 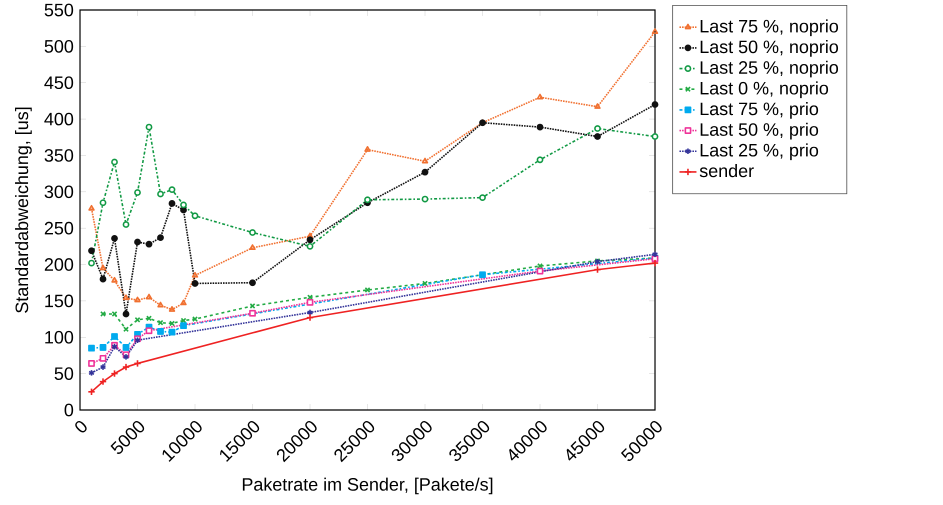 I want to click on legend-label: Last 25 %, noprio, so click(x=769, y=69).